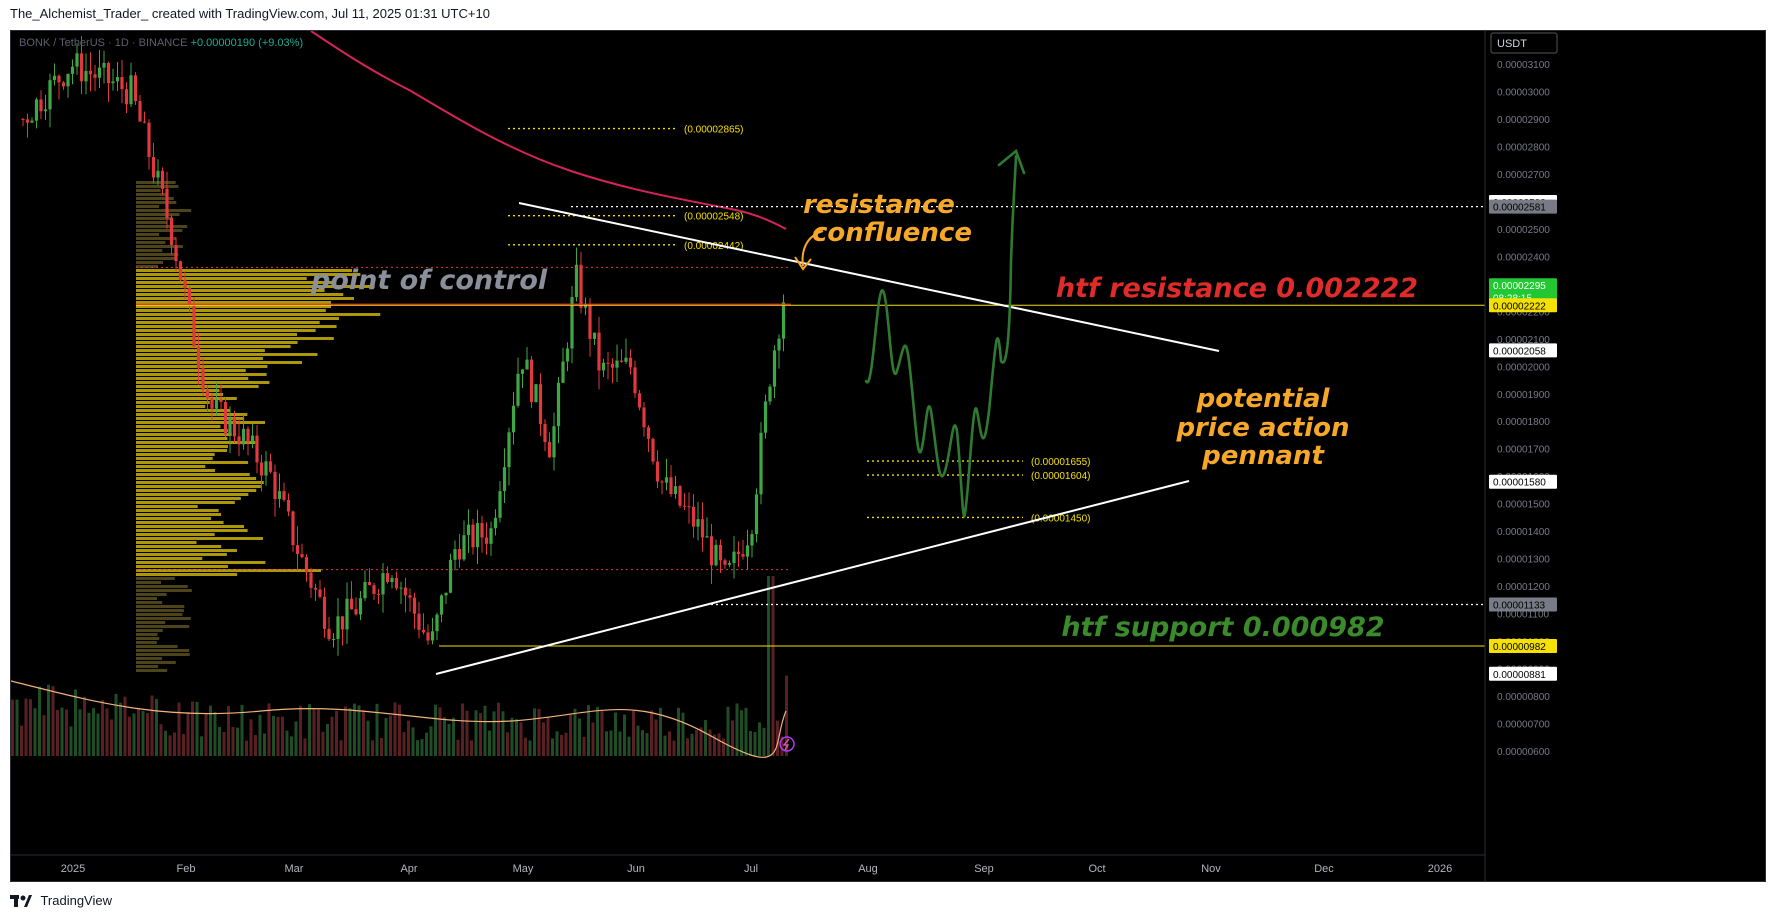 This screenshot has height=919, width=1776. Describe the element at coordinates (399, 666) in the screenshot. I see `volume-bars` at that location.